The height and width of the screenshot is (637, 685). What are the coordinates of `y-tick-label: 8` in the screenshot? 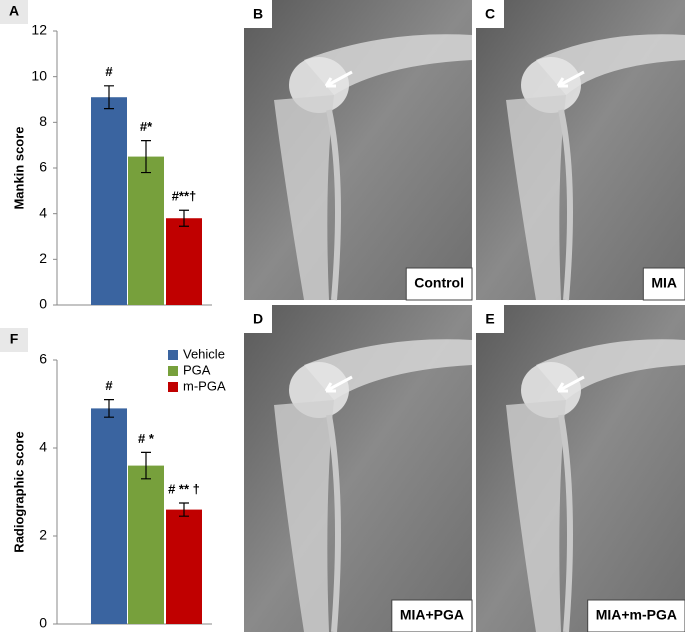 It's located at (43, 121).